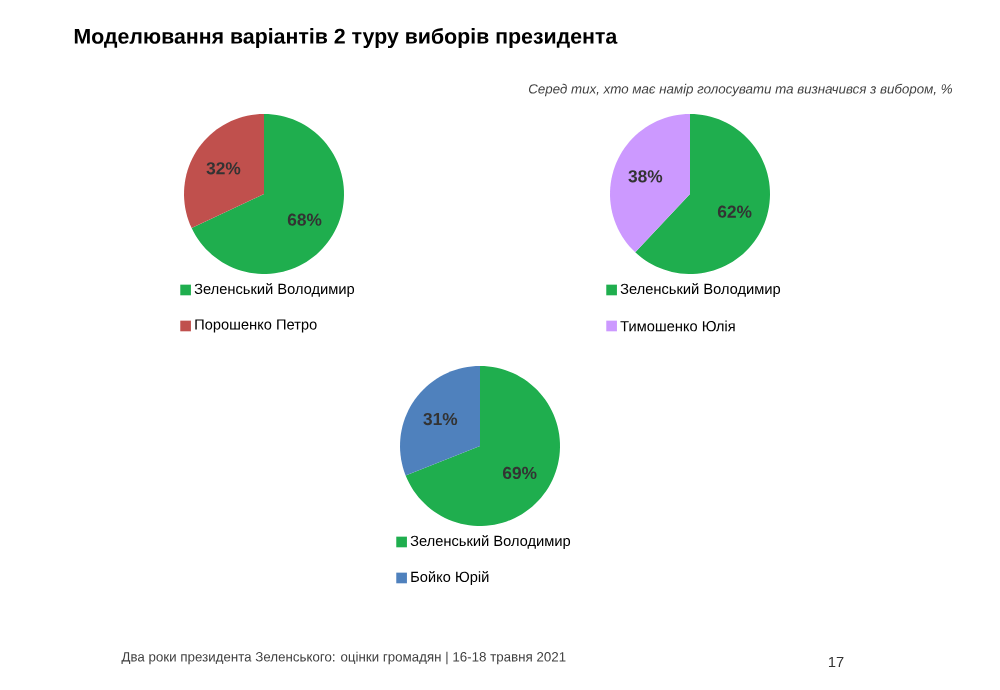 Image resolution: width=1000 pixels, height=690 pixels. Describe the element at coordinates (304, 219) in the screenshot. I see `data-label: 68%` at that location.